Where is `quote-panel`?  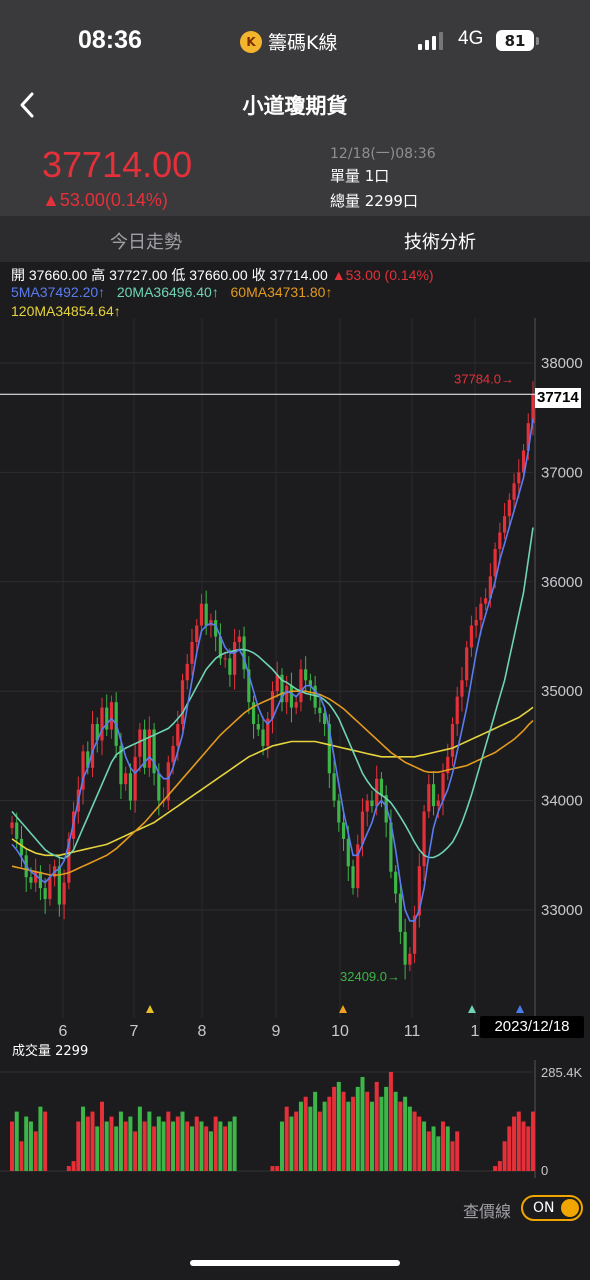 quote-panel is located at coordinates (295, 173).